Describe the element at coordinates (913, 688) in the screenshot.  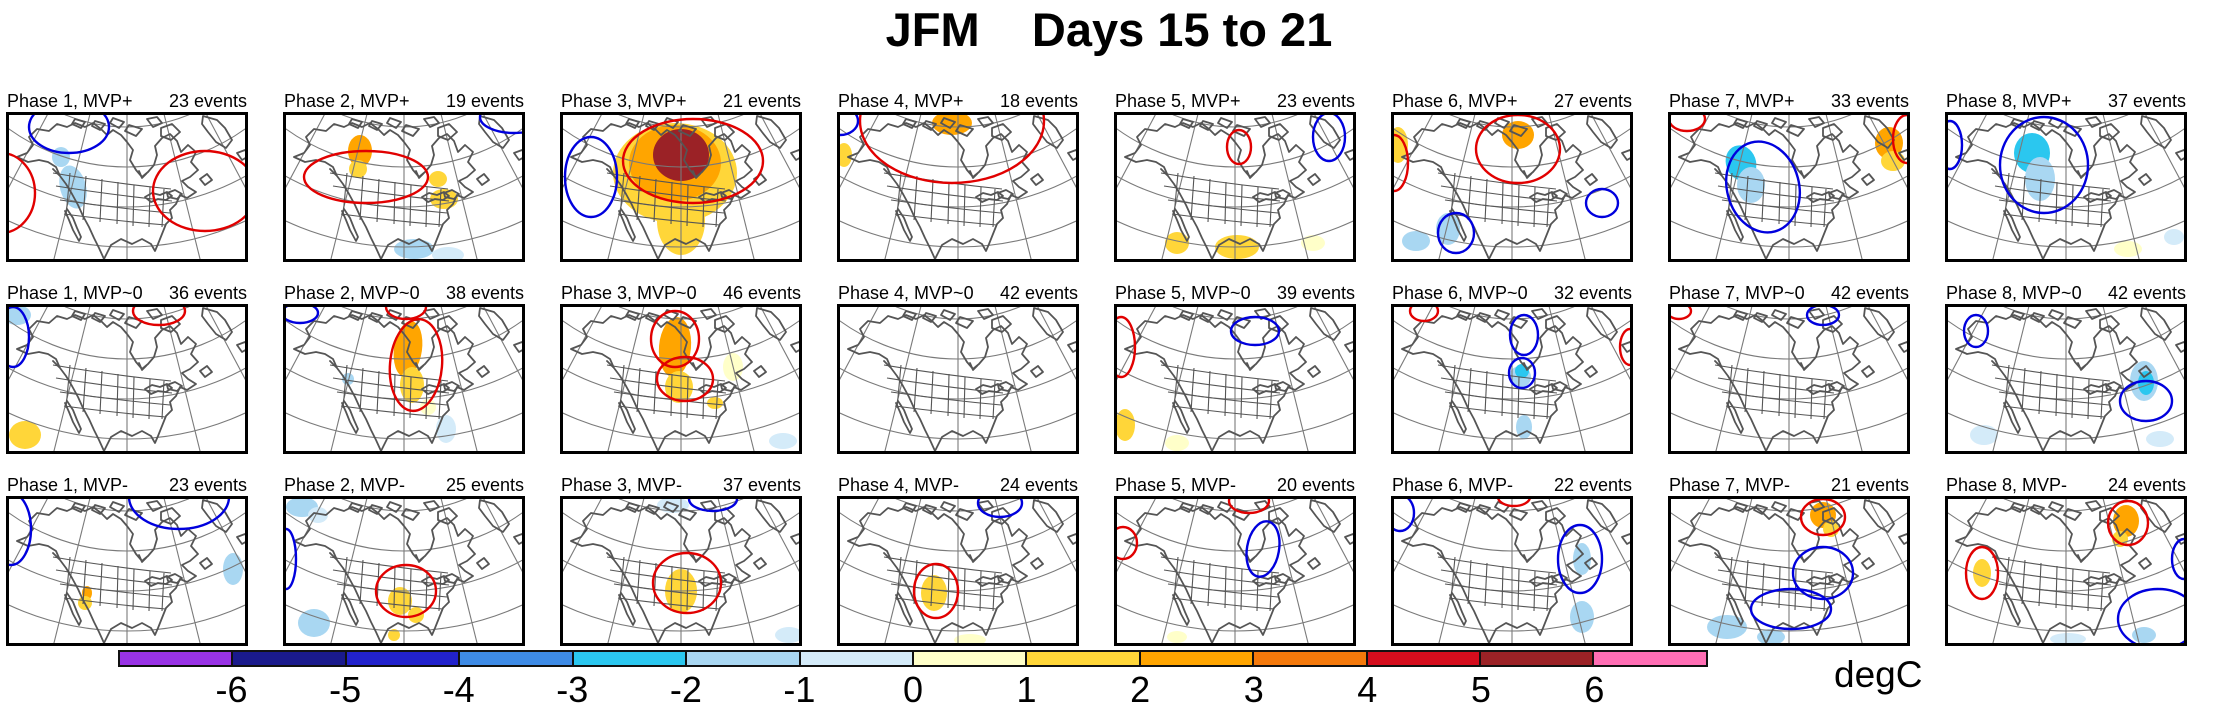
I see `colorbar-tick-label: 0` at that location.